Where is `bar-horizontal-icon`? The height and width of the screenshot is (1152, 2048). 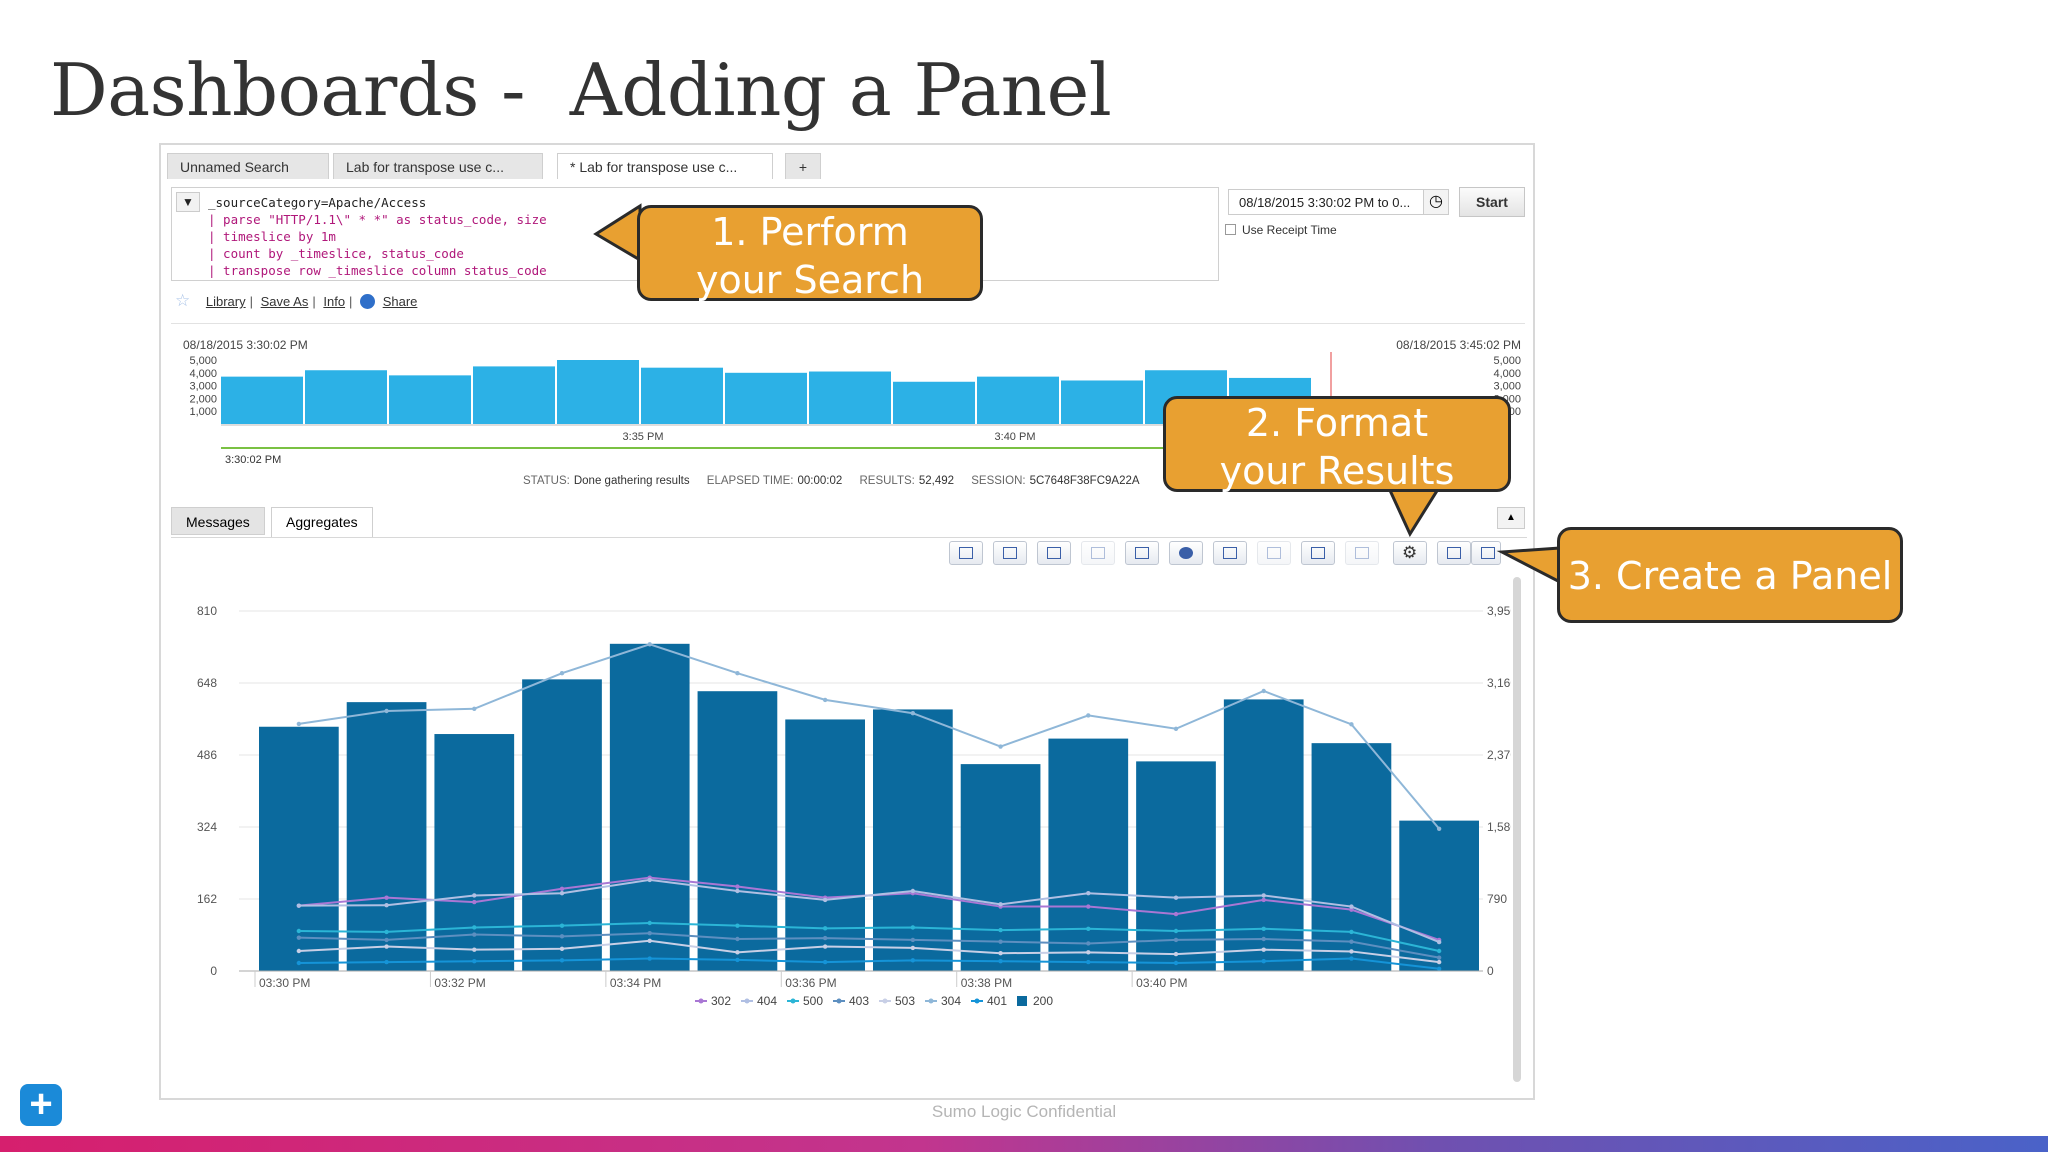
bar-horizontal-icon is located at coordinates (1010, 553).